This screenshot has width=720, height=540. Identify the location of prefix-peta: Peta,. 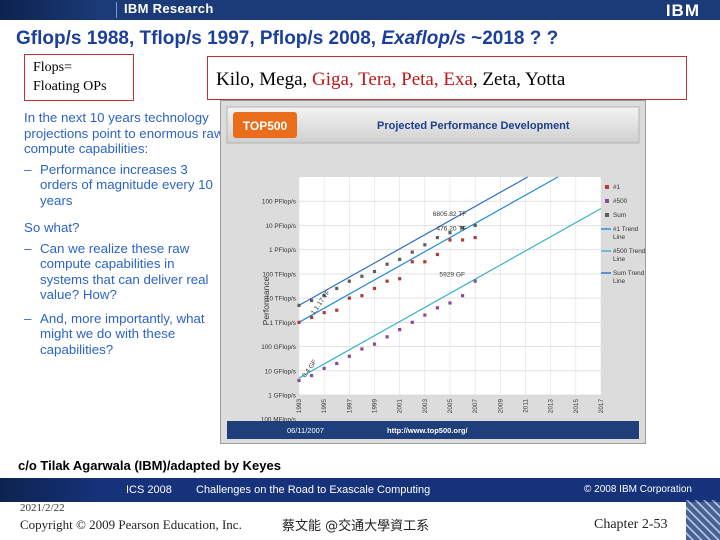
(417, 79).